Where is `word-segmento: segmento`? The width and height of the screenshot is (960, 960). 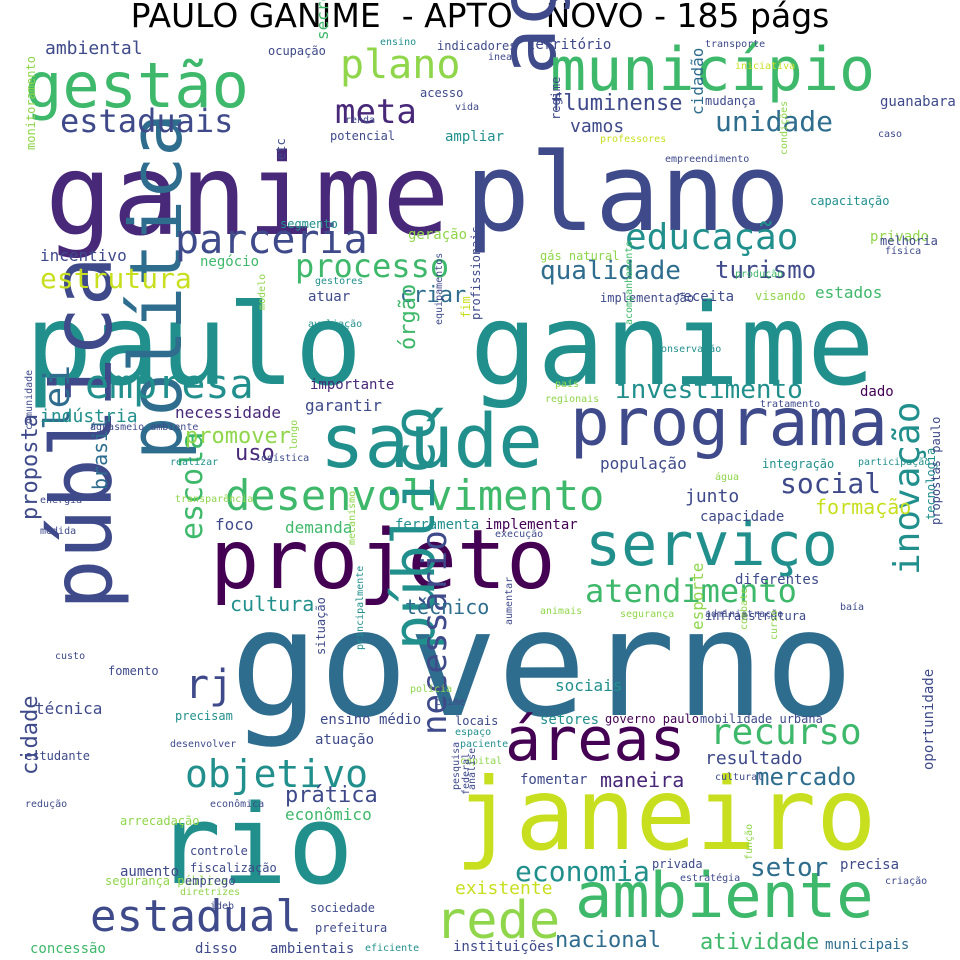
word-segmento: segmento is located at coordinates (309, 224).